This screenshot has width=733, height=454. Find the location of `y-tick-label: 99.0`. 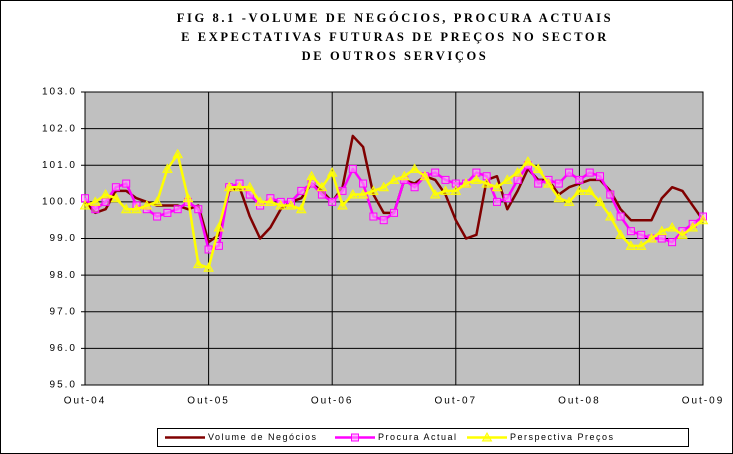

y-tick-label: 99.0 is located at coordinates (63, 238).